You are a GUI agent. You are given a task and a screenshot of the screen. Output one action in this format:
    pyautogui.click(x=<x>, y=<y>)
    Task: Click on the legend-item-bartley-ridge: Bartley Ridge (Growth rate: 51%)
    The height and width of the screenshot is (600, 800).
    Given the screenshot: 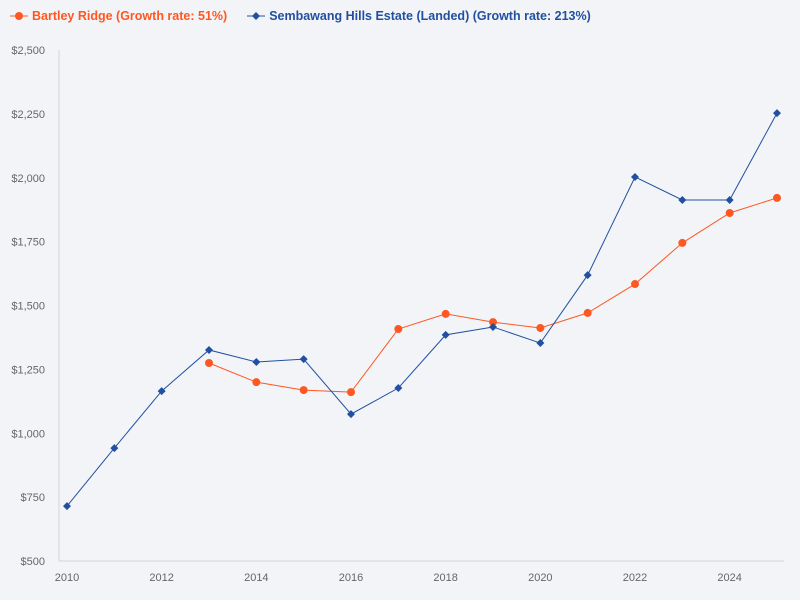 What is the action you would take?
    pyautogui.click(x=118, y=16)
    